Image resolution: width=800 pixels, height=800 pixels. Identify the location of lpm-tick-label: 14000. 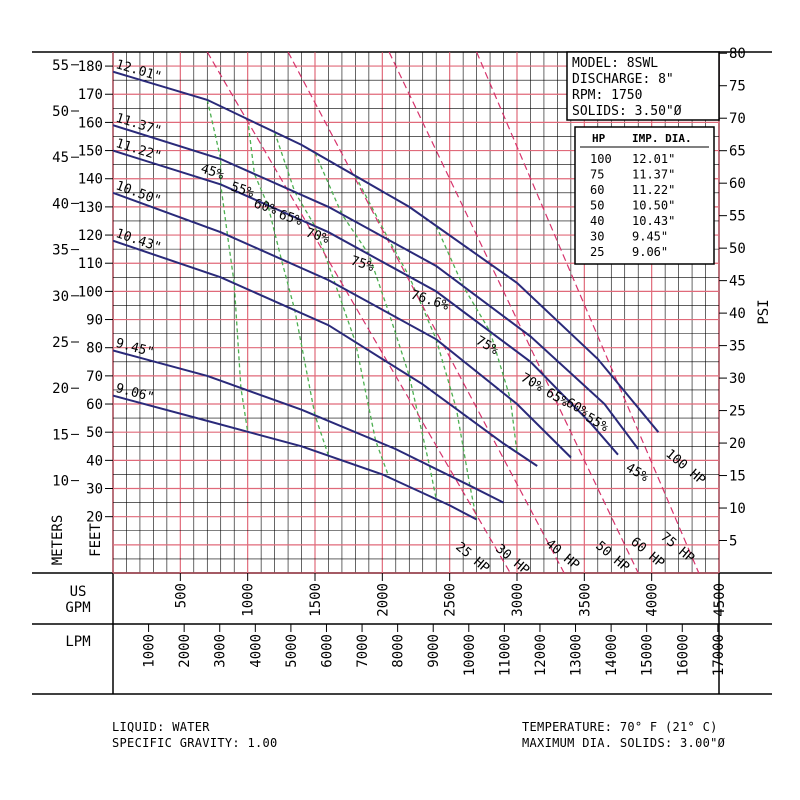
(612, 655).